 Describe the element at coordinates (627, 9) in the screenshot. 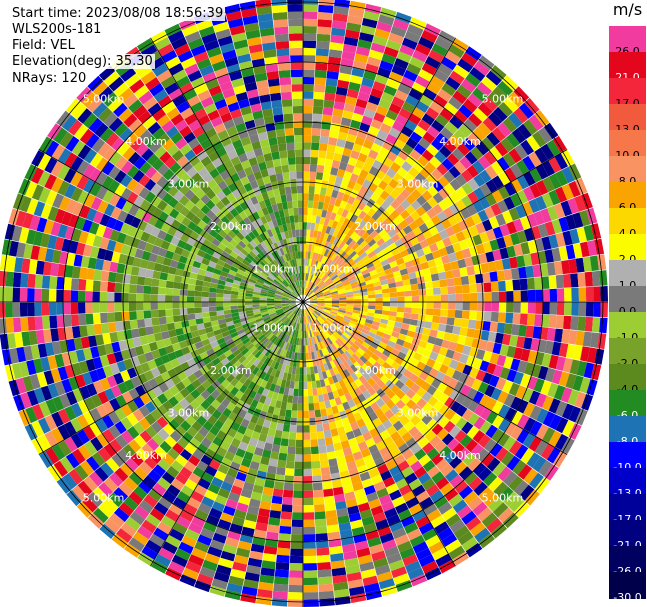

I see `colorbar-unit: m/s` at that location.